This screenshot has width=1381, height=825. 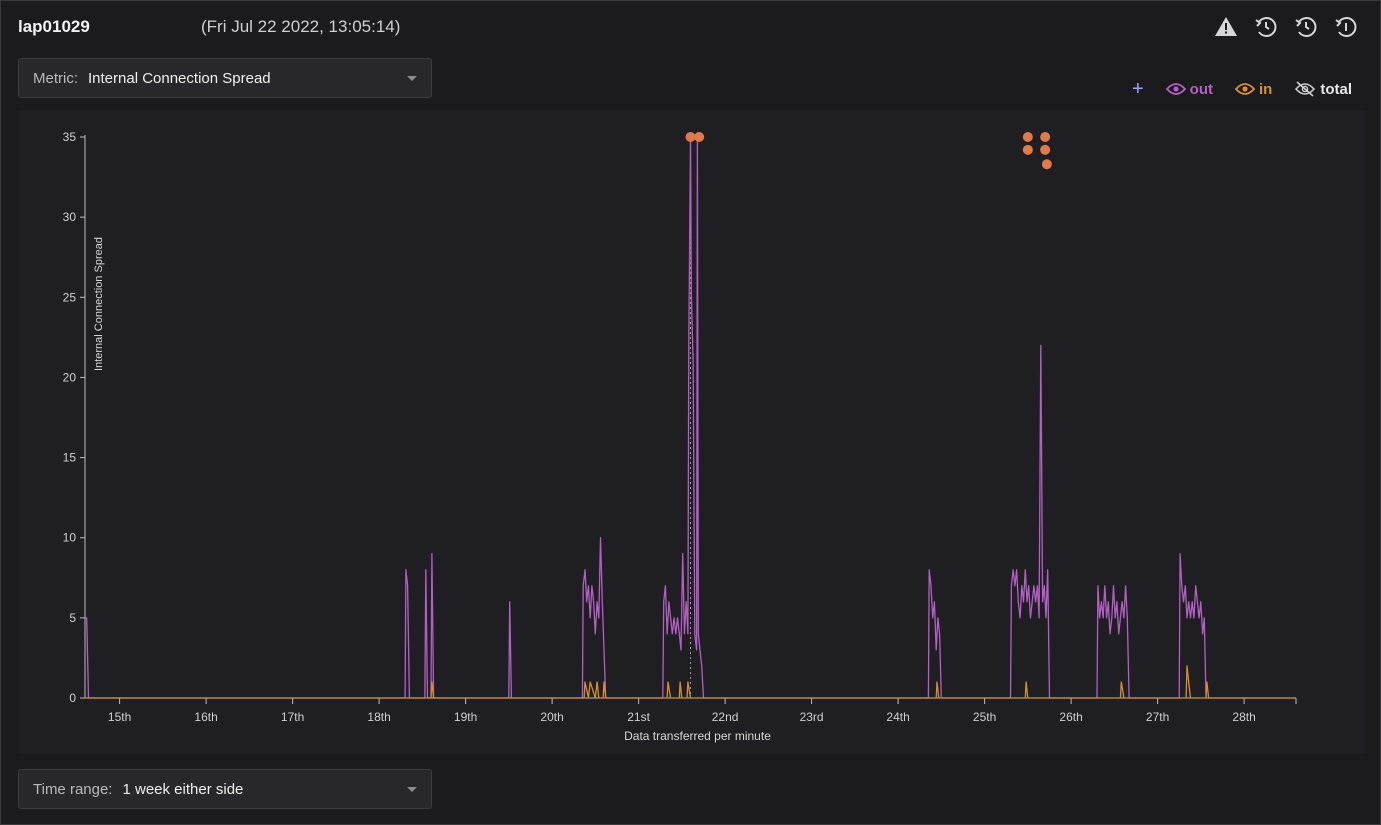 What do you see at coordinates (1305, 89) in the screenshot?
I see `eye-off-icon` at bounding box center [1305, 89].